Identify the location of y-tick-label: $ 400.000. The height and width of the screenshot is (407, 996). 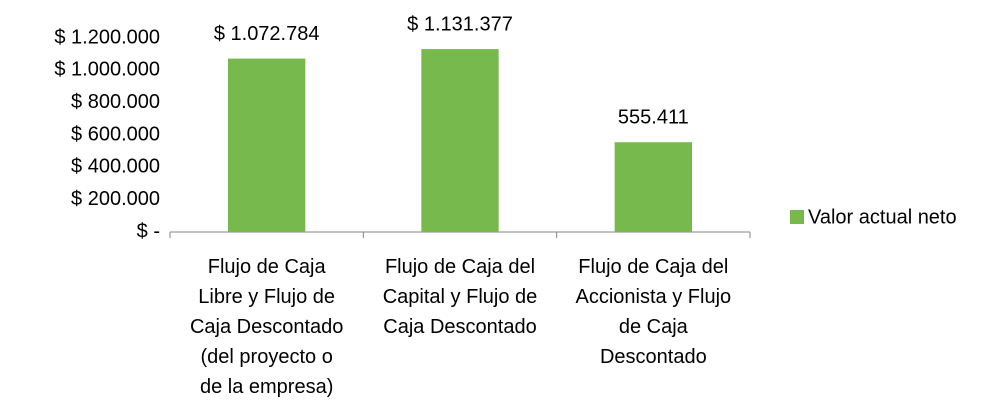
(115, 167).